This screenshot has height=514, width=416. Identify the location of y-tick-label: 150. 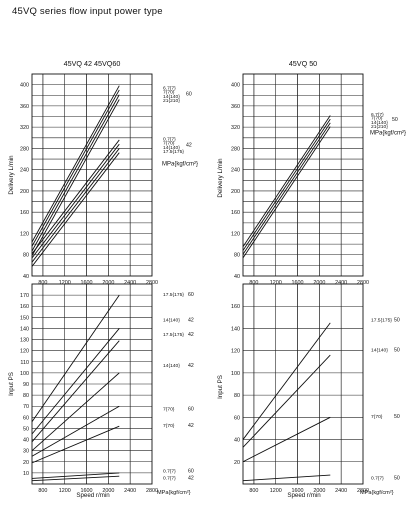
(24, 318).